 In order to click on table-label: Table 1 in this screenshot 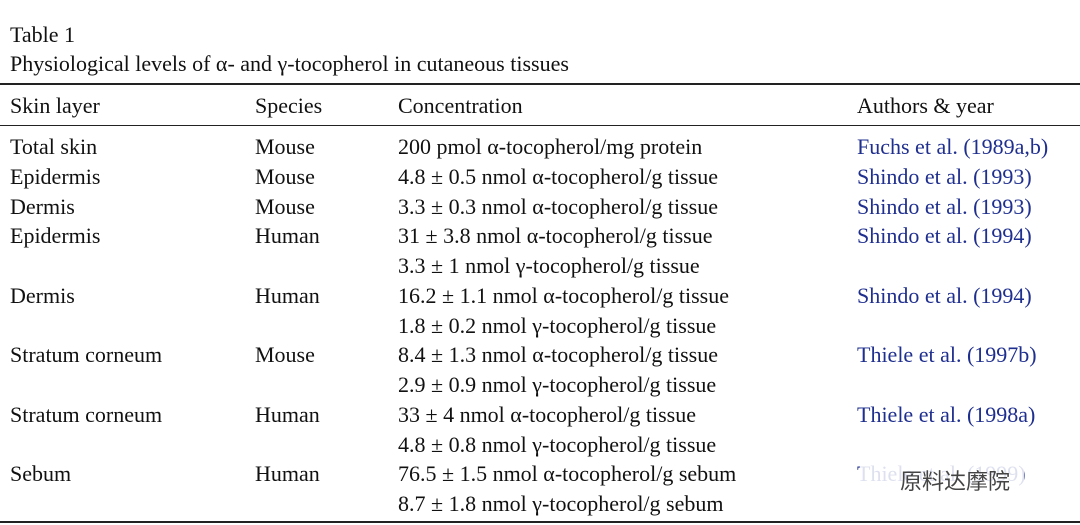, I will do `click(43, 34)`.